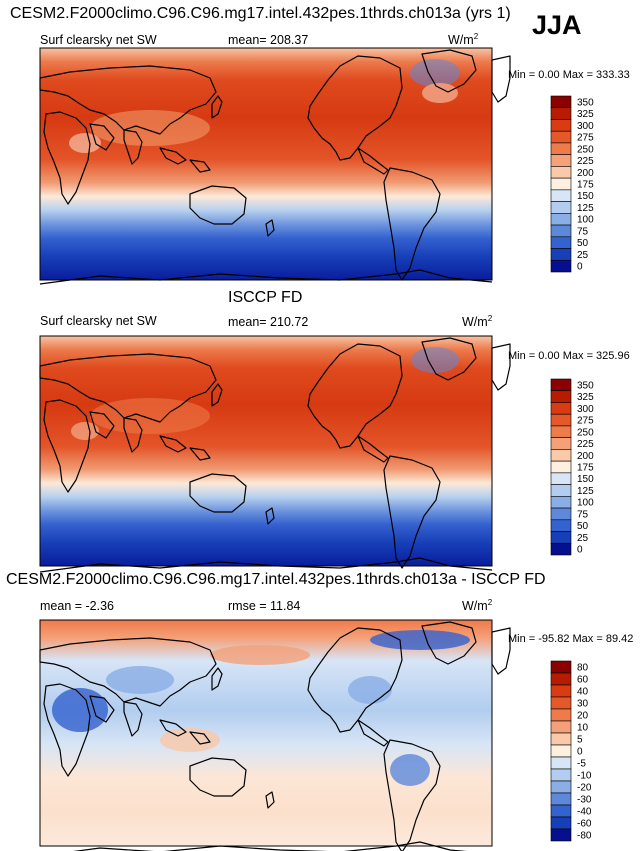 Image resolution: width=643 pixels, height=851 pixels. I want to click on colorbar-tick-label: 50, so click(583, 526).